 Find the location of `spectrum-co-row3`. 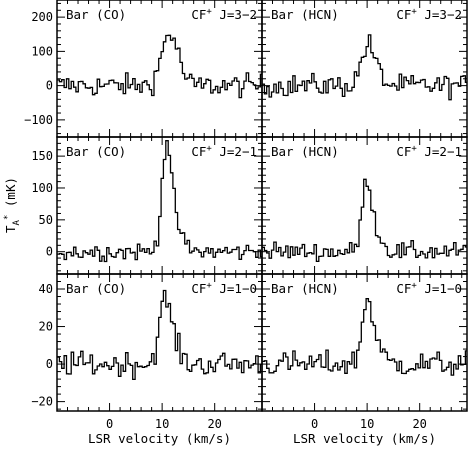

spectrum-co-row3 is located at coordinates (159, 335).